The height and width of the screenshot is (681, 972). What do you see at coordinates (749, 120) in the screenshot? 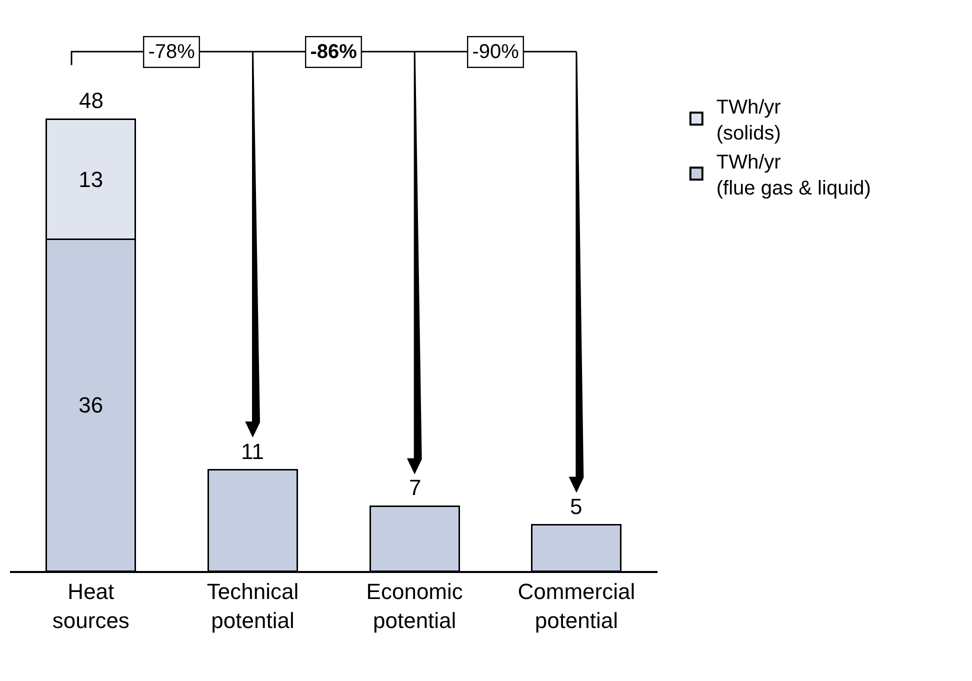
I see `legend-label: TWh/yr (solids)` at bounding box center [749, 120].